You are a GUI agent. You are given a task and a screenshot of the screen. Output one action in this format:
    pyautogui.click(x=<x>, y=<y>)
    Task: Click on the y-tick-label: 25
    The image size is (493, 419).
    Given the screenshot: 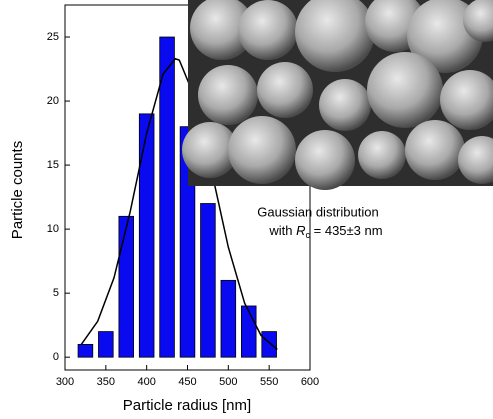 What is the action you would take?
    pyautogui.click(x=53, y=37)
    